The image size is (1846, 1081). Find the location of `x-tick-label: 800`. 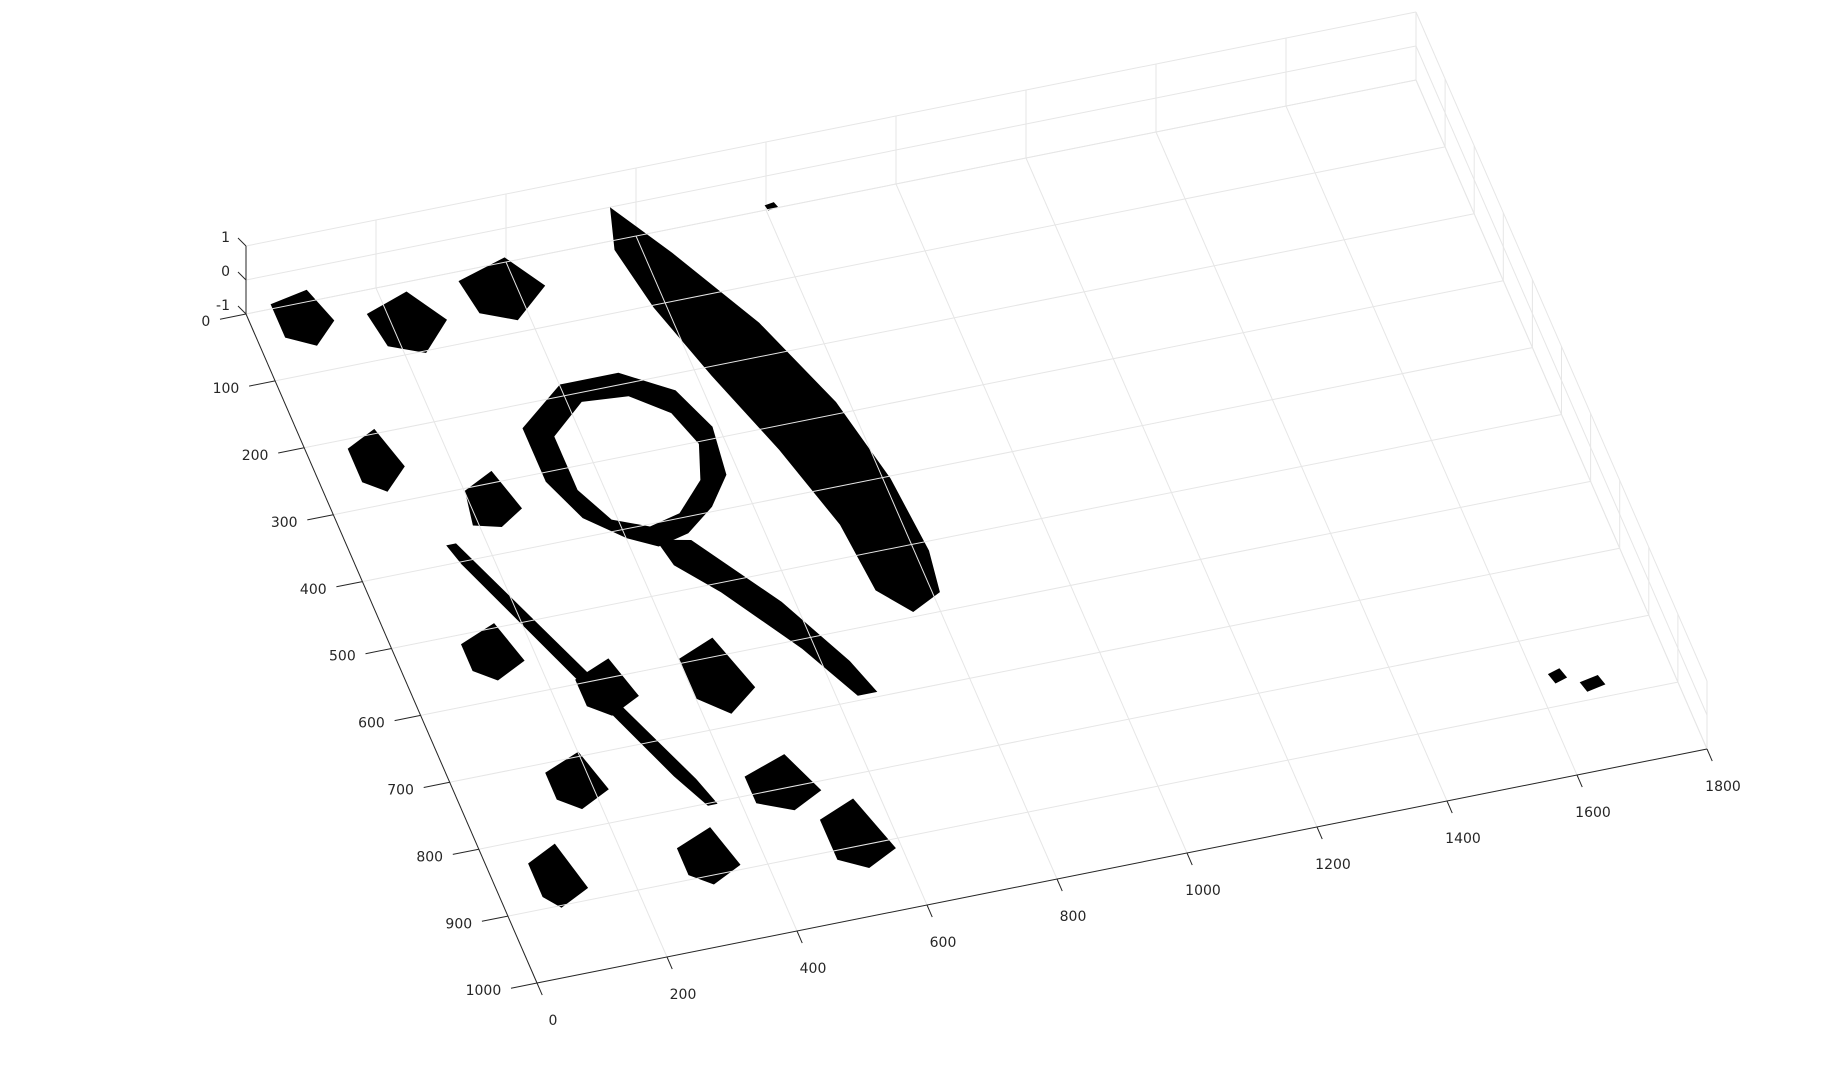

x-tick-label: 800 is located at coordinates (1073, 917).